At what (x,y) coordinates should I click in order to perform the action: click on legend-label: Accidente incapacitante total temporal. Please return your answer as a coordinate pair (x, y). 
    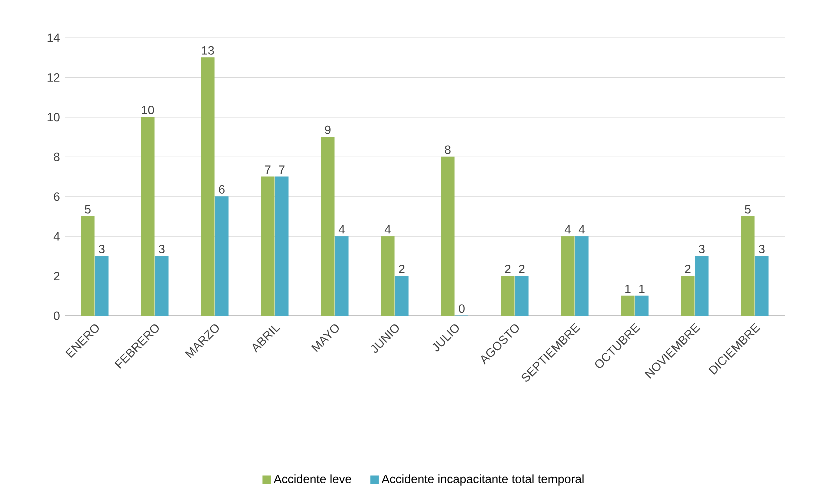
    Looking at the image, I should click on (483, 480).